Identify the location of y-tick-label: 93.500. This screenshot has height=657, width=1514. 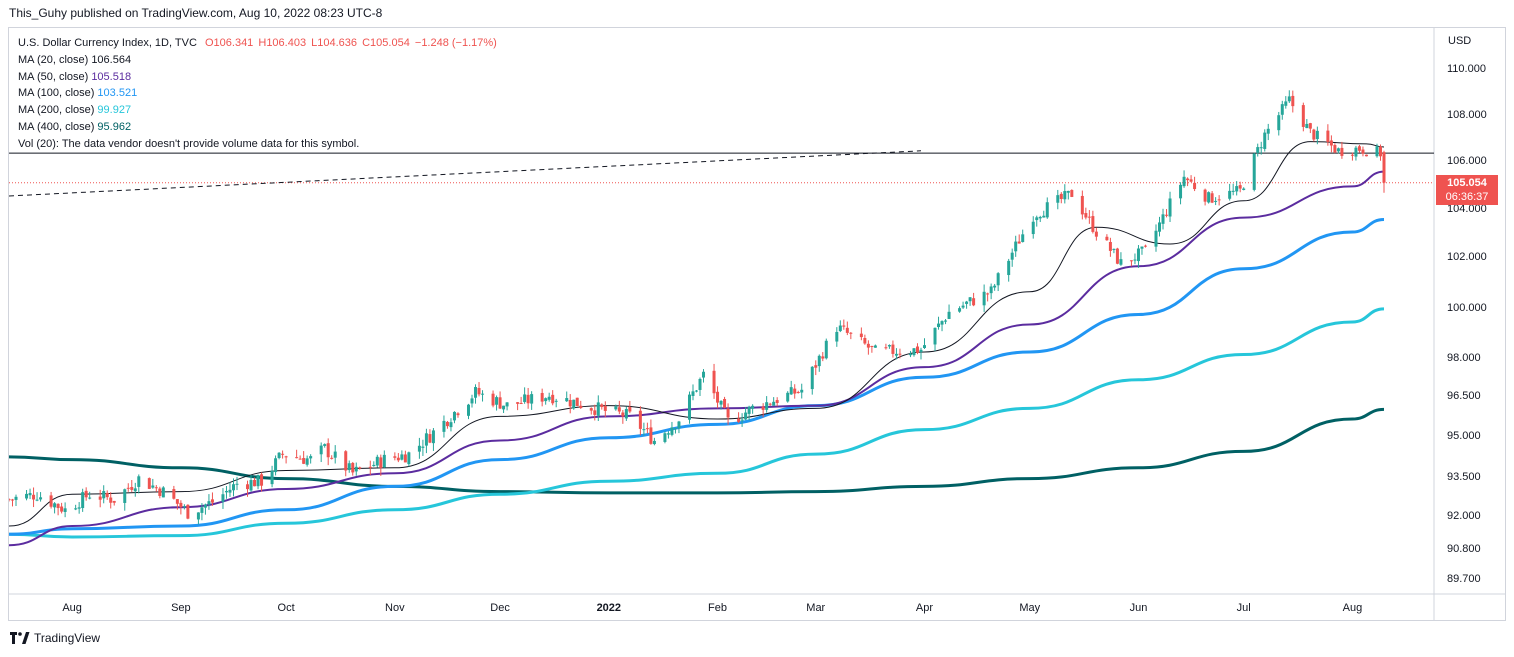
(1464, 477).